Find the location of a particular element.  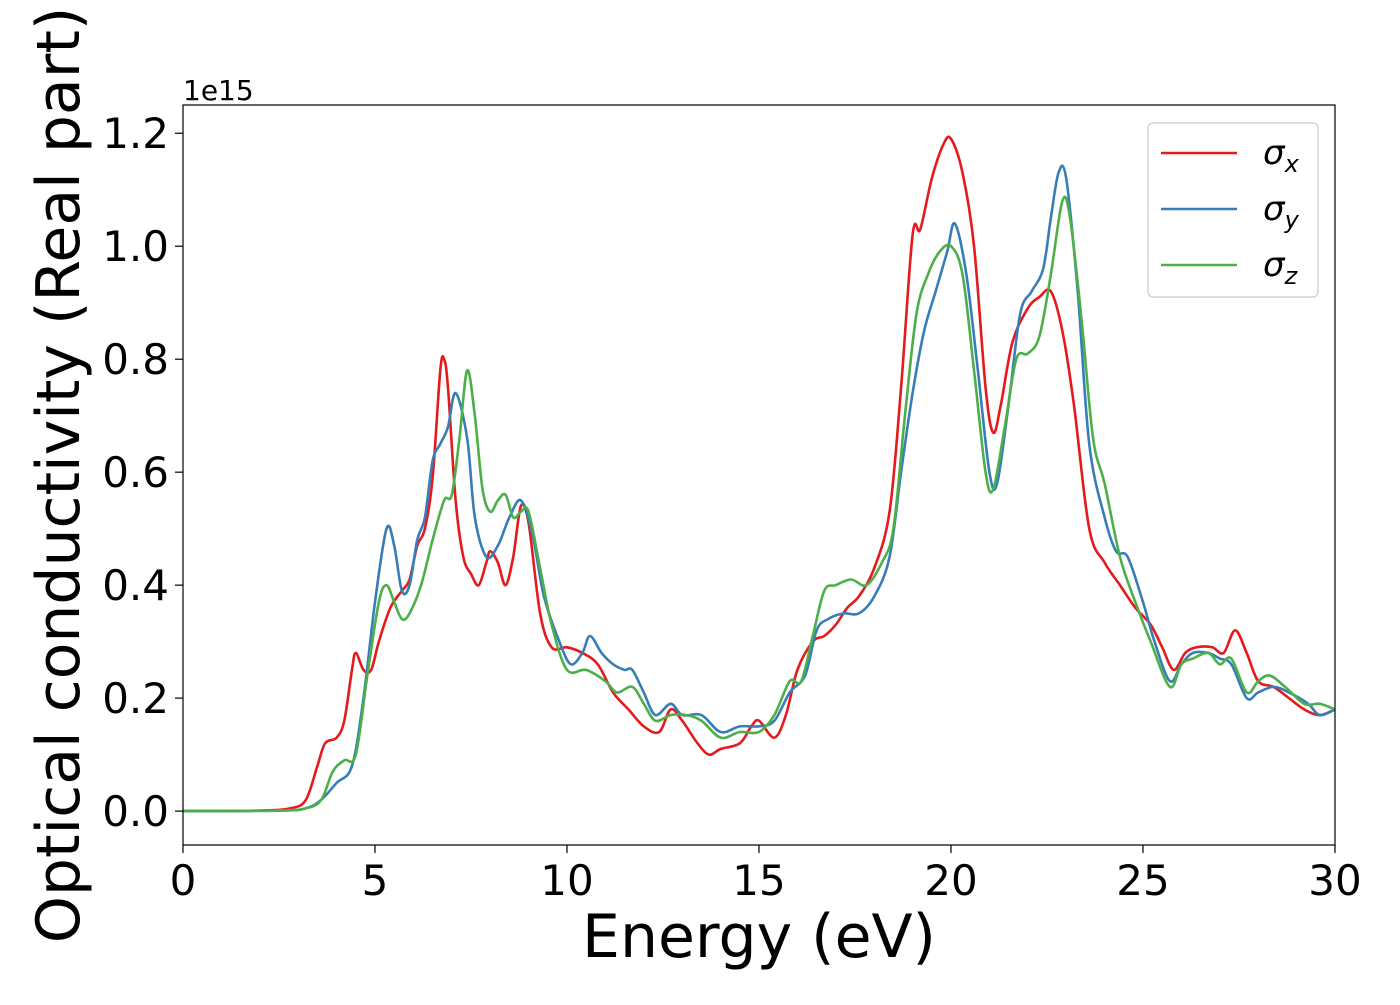

legend-label-sigma-y: σy is located at coordinates (1281, 211).